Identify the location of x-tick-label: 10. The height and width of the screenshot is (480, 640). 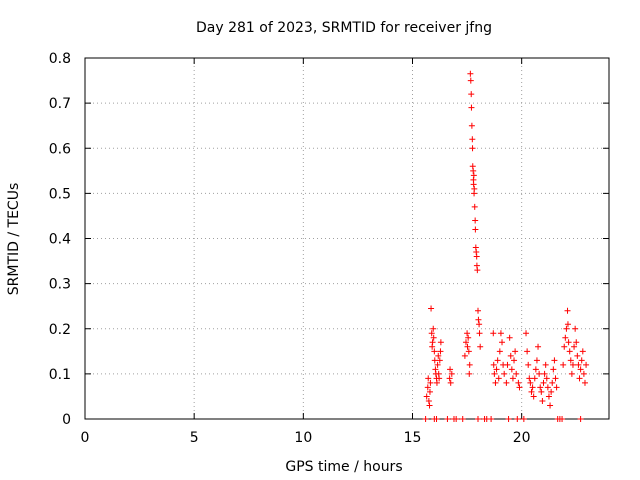
(303, 438).